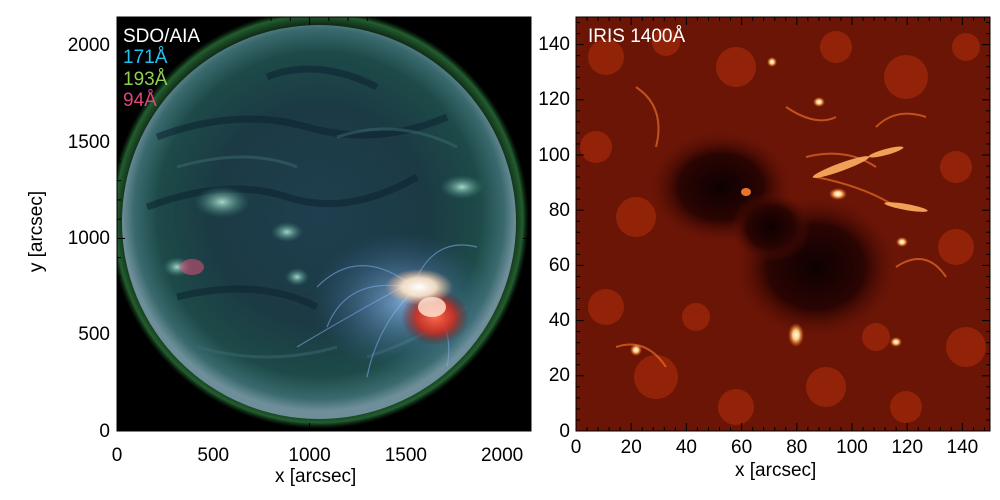  I want to click on iris-y-tick-label: 120, so click(554, 100).